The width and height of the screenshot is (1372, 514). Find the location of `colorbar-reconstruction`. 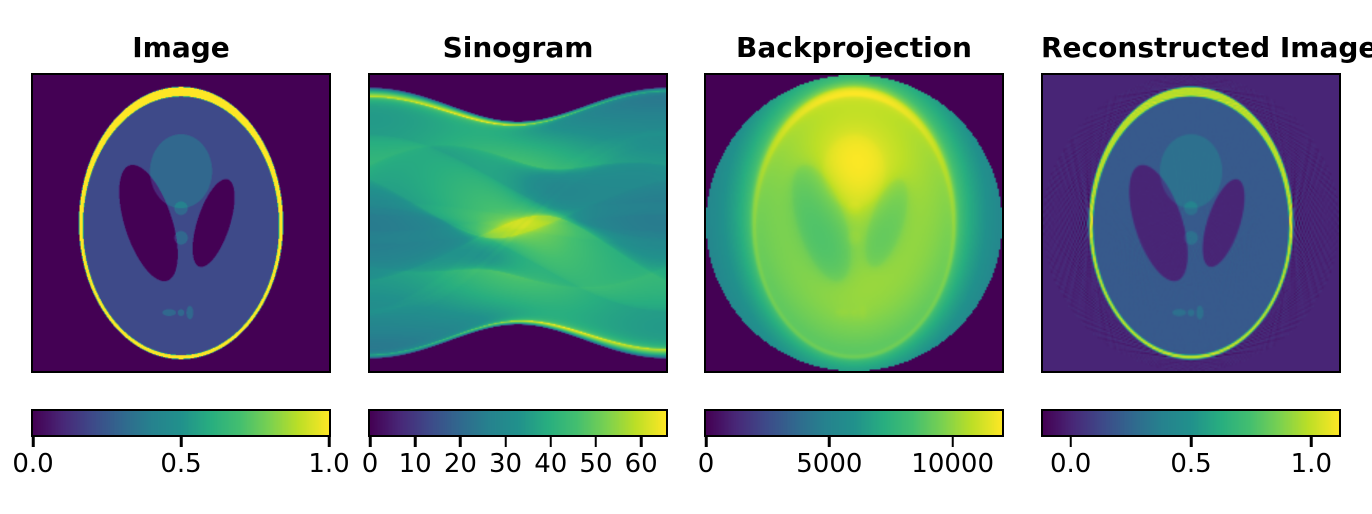

colorbar-reconstruction is located at coordinates (1191, 423).